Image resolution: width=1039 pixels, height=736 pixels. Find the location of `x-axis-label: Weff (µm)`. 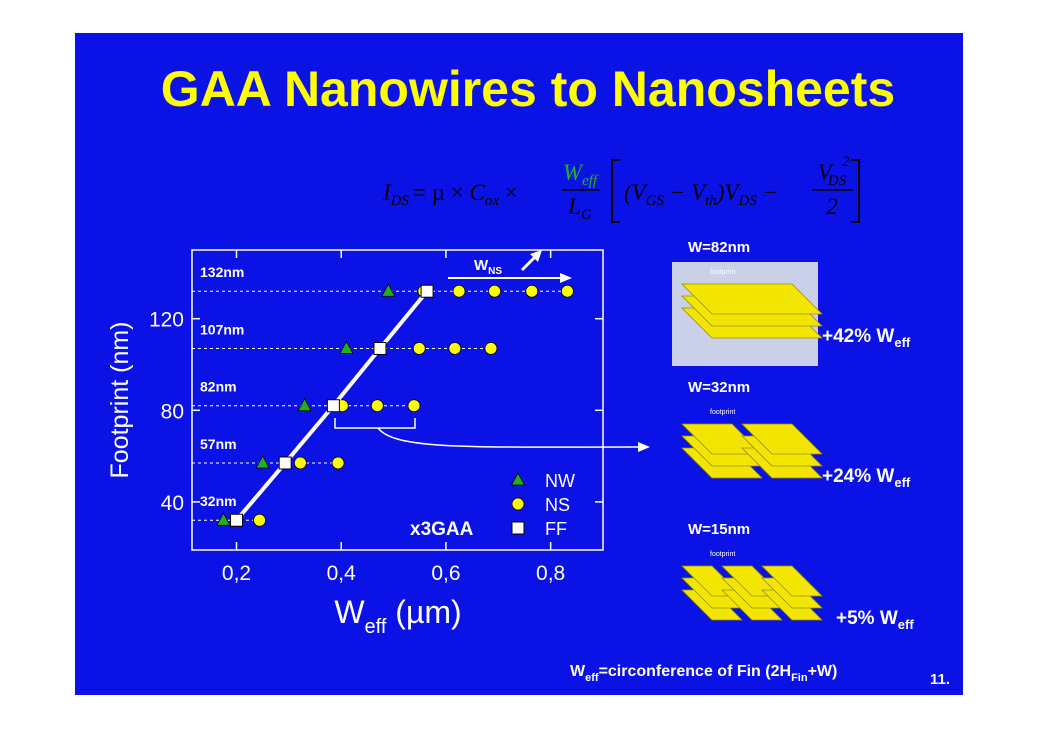

x-axis-label: Weff (µm) is located at coordinates (397, 616).